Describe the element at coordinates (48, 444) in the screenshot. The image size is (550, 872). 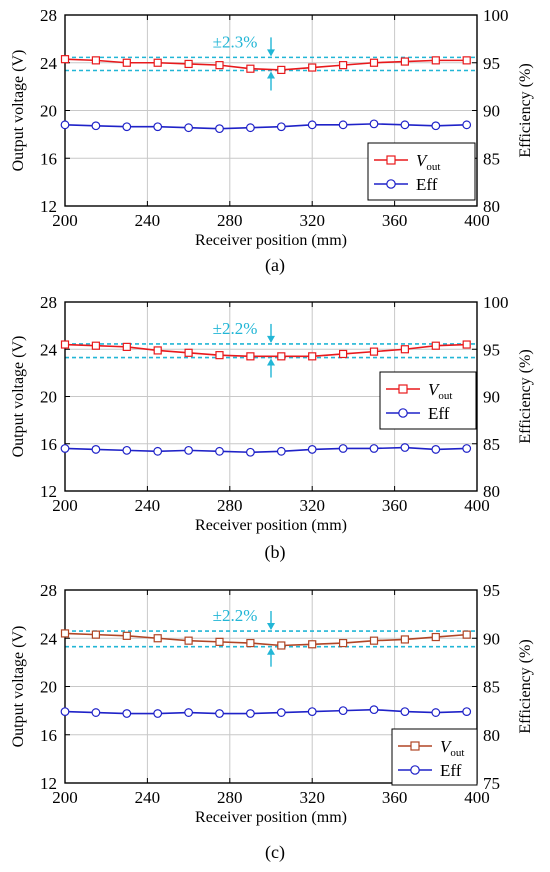
I see `y-left-tick-label: 16` at that location.